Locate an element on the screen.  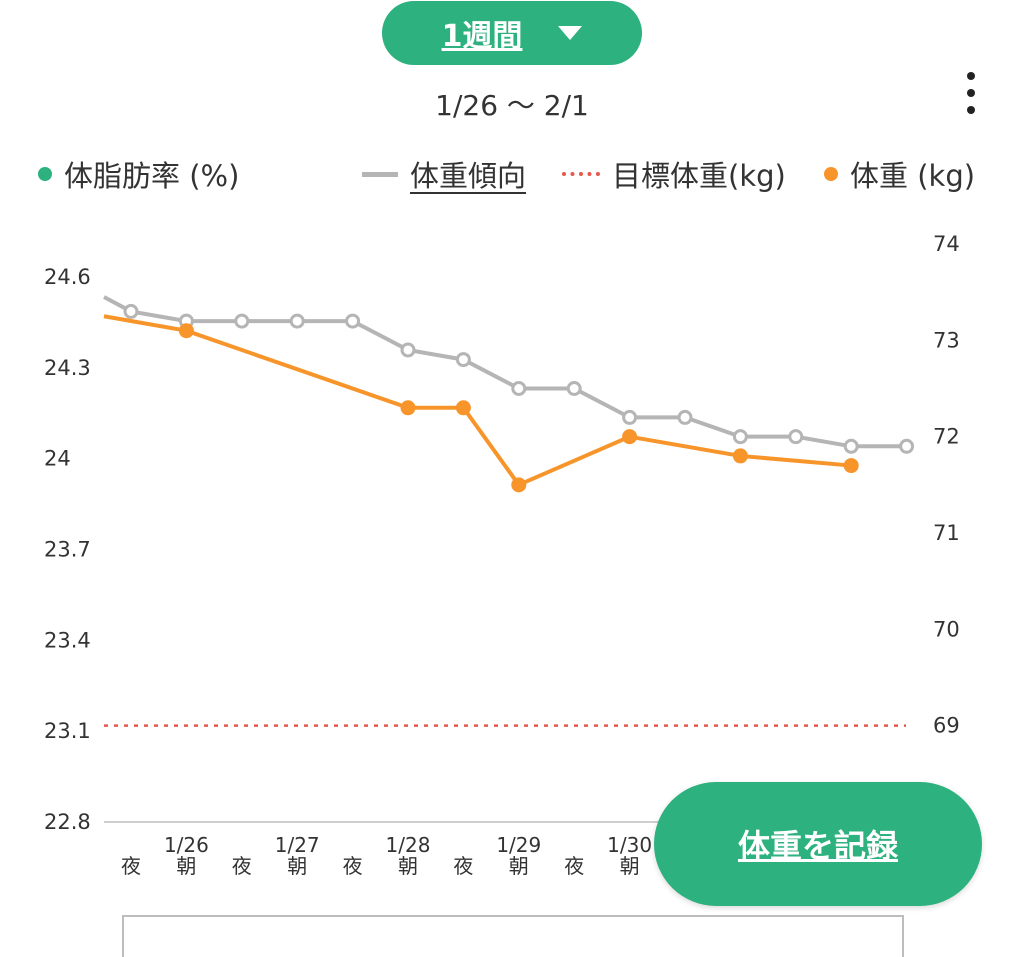
chart-legend: 体脂肪率 (%) 体重傾向 目標体重(kg) 体重 (kg) is located at coordinates (512, 176).